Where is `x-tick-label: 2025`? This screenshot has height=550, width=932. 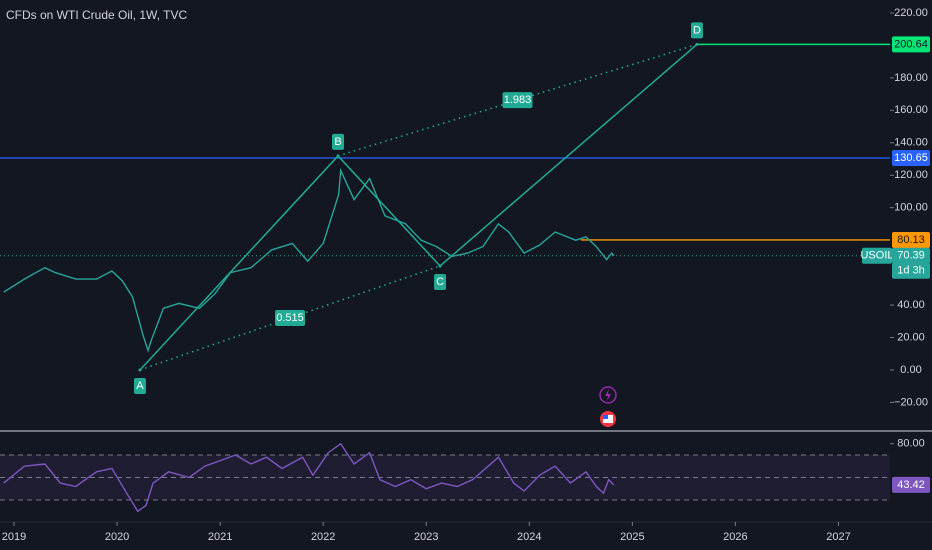
x-tick-label: 2025 is located at coordinates (632, 537).